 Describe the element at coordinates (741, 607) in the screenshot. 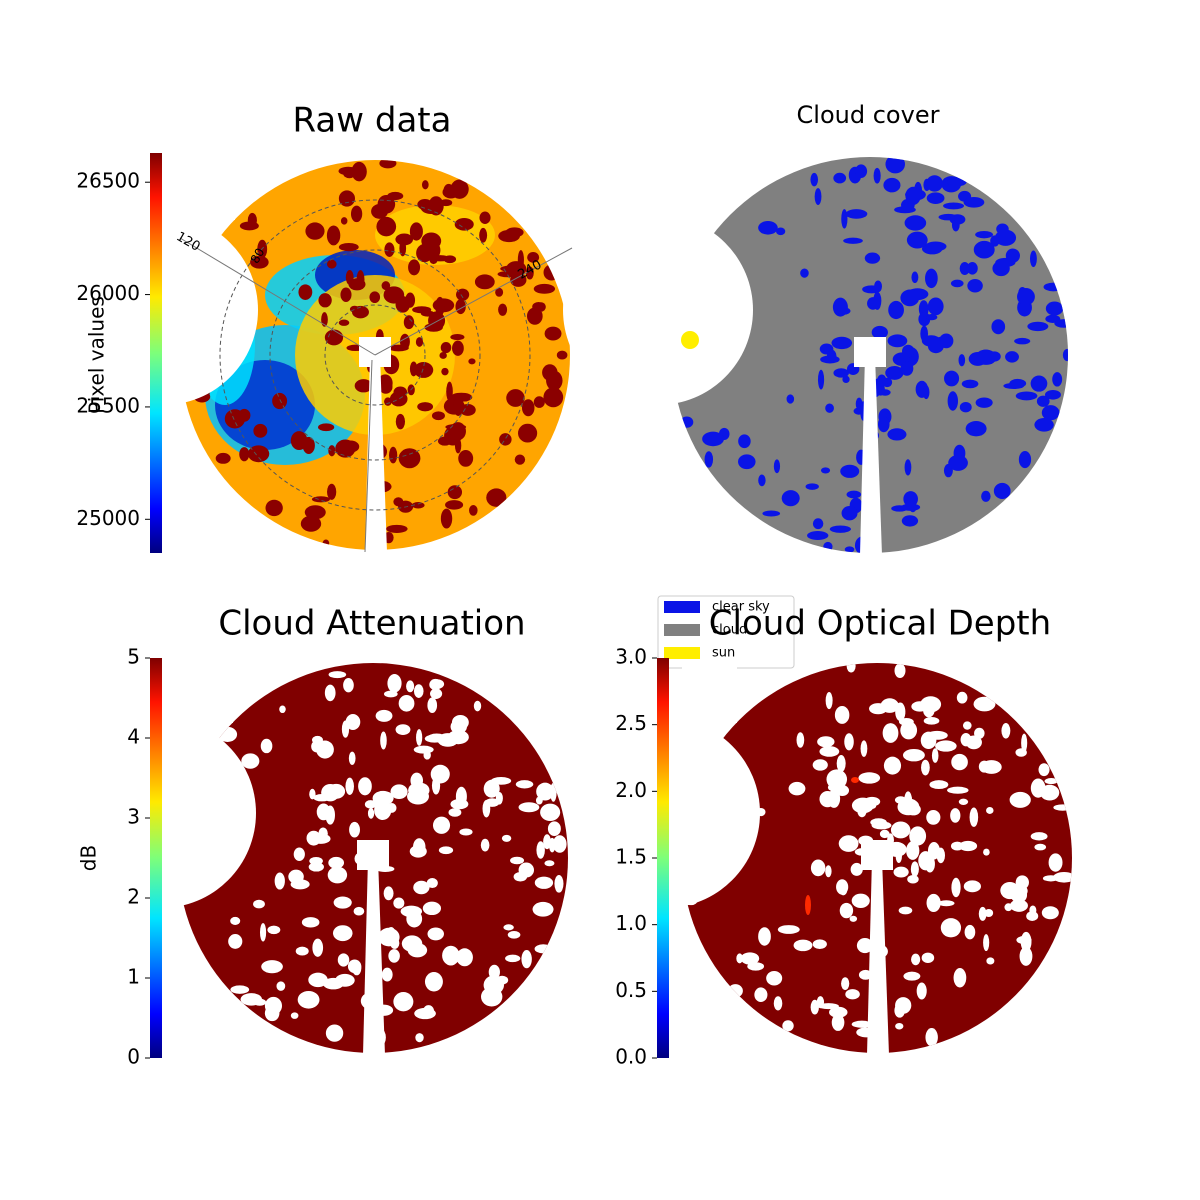

I see `legend-label: clear sky` at that location.